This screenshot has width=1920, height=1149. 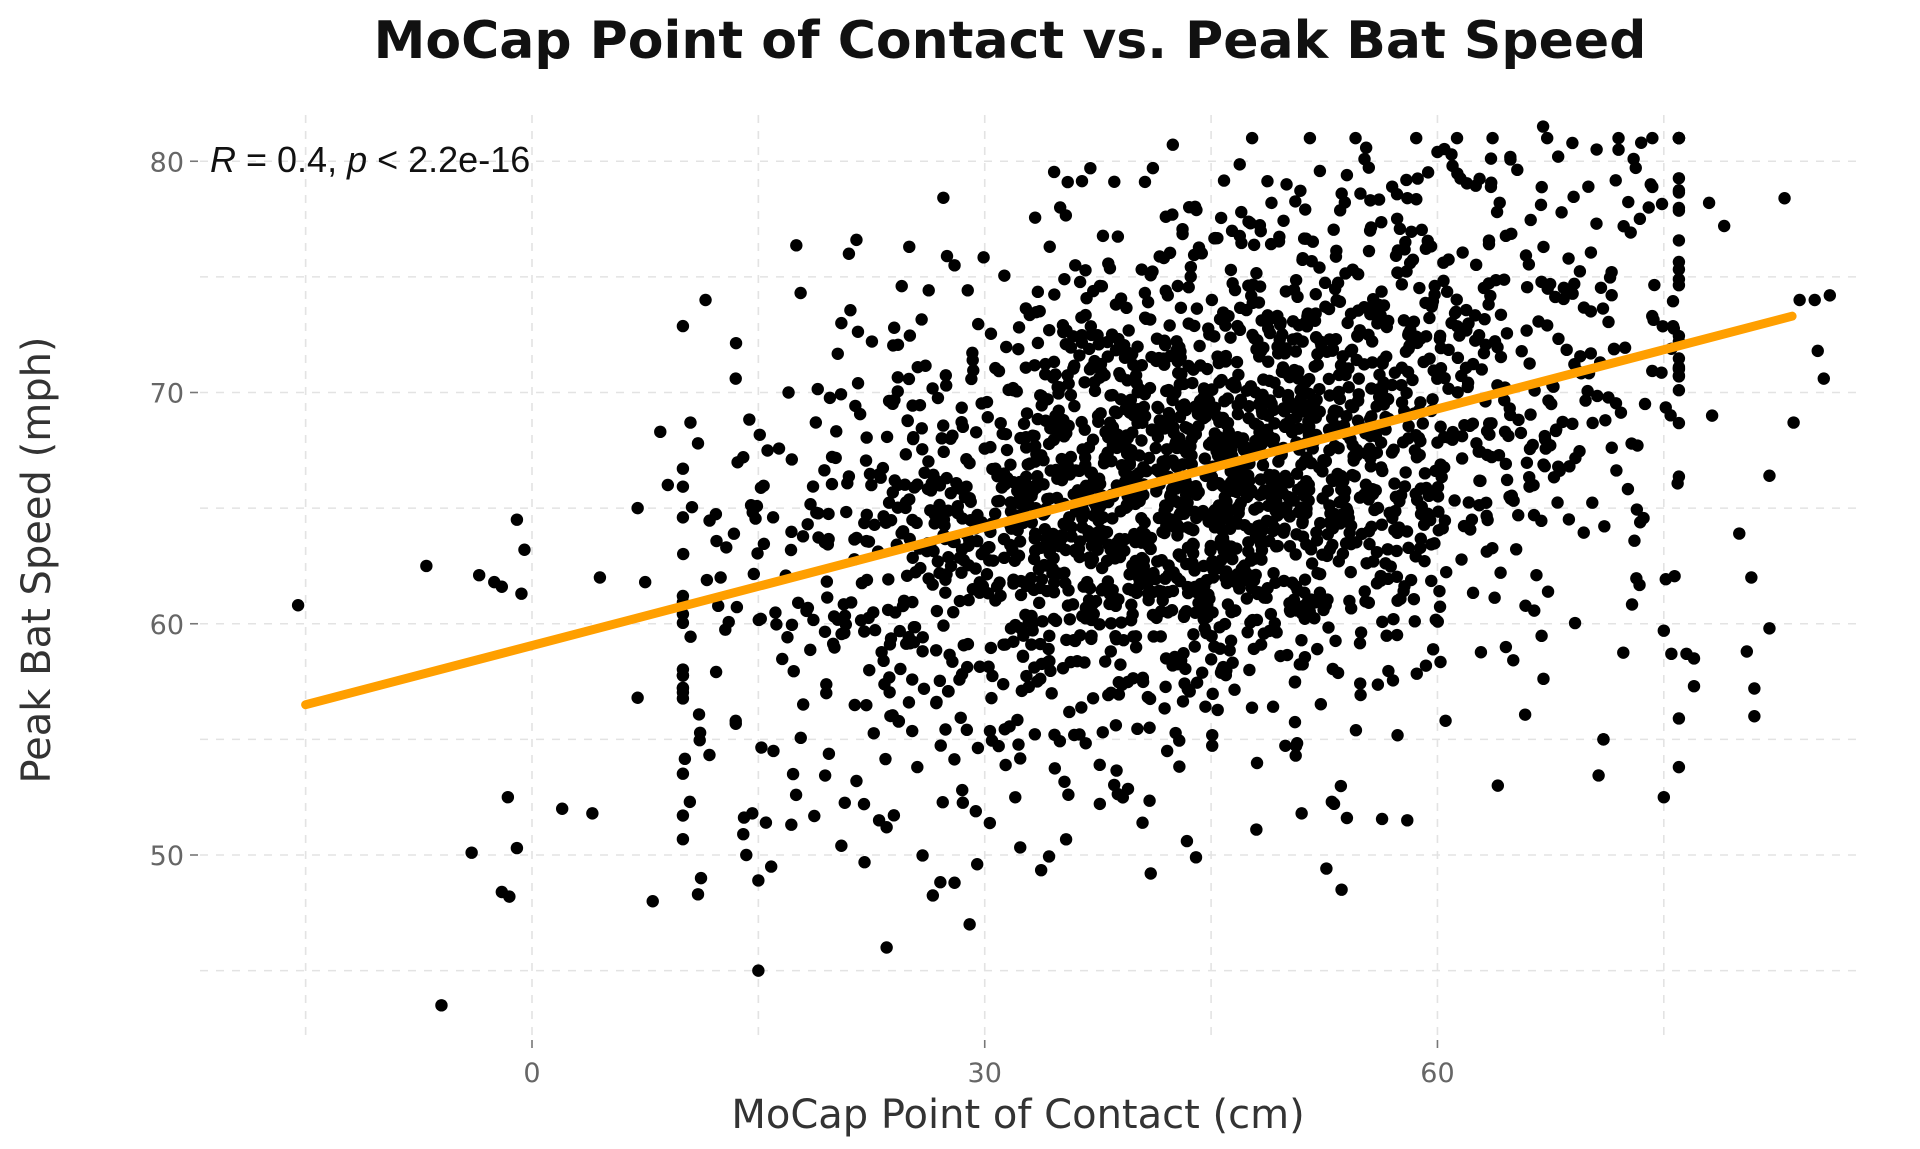 What do you see at coordinates (291, 159) in the screenshot?
I see `r-value: = 0.4,` at bounding box center [291, 159].